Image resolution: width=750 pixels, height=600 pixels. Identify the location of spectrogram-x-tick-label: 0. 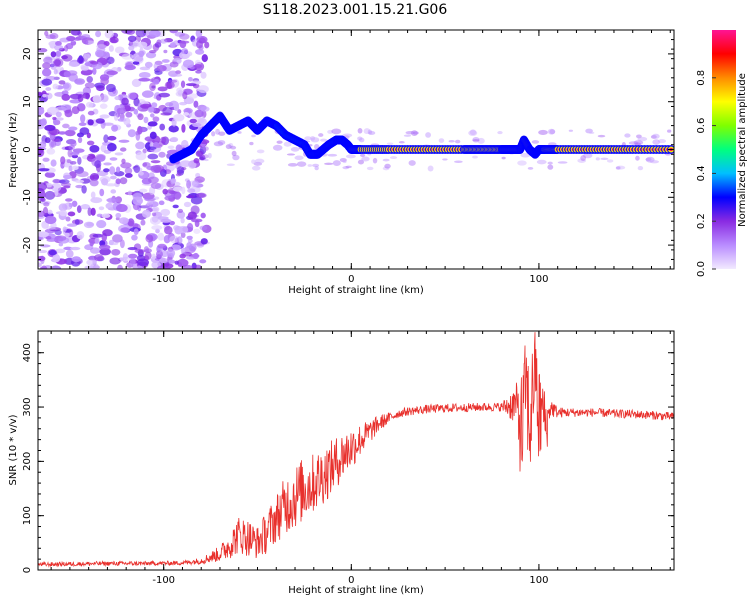
(351, 279).